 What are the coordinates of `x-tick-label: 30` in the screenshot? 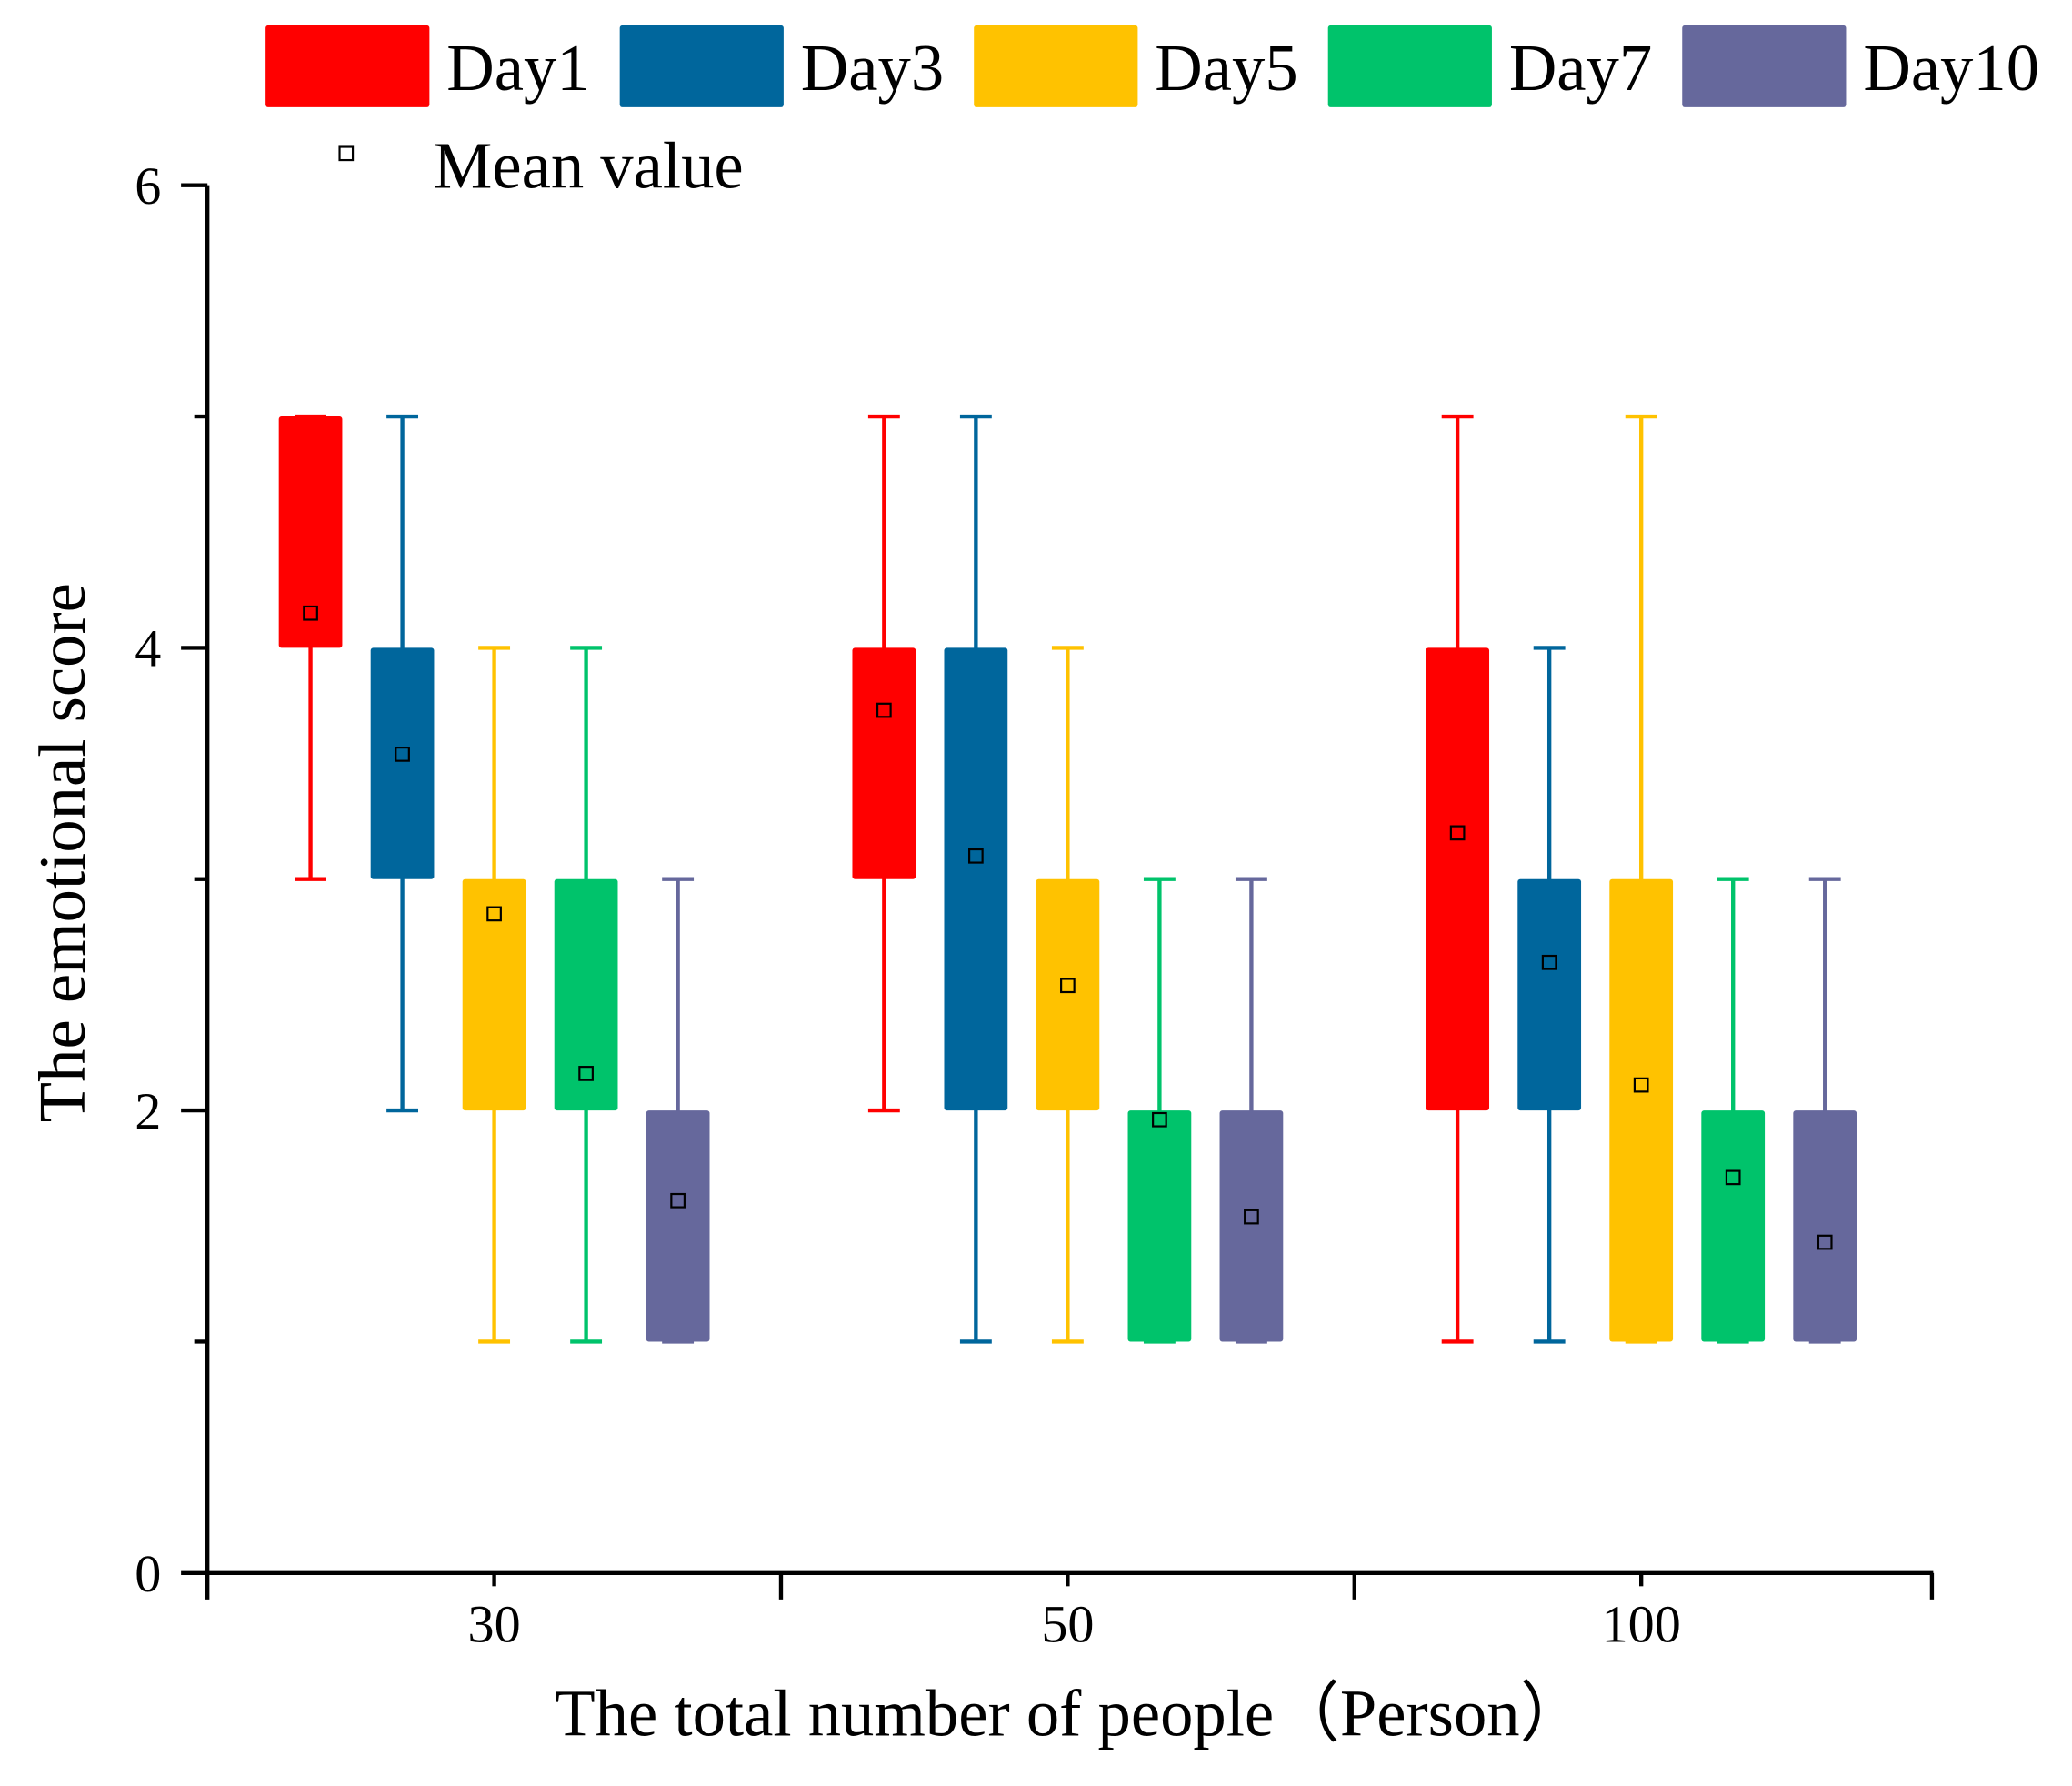 It's located at (494, 1623).